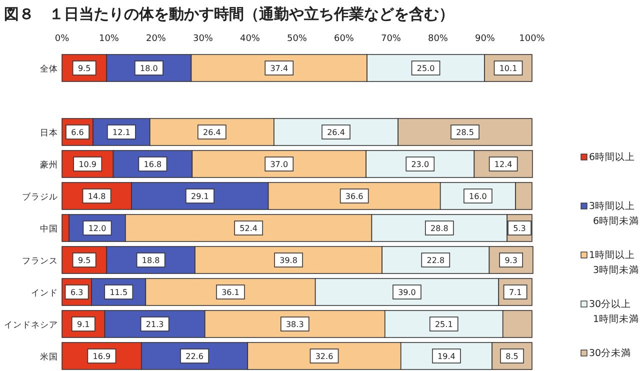 This screenshot has height=371, width=640. What do you see at coordinates (447, 356) in the screenshot?
I see `data-label: 19.4` at bounding box center [447, 356].